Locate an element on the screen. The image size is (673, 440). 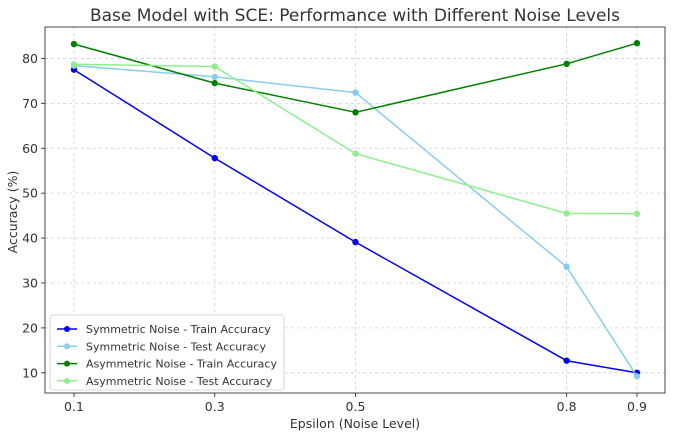
x-tick-label: 0.8 is located at coordinates (567, 406).